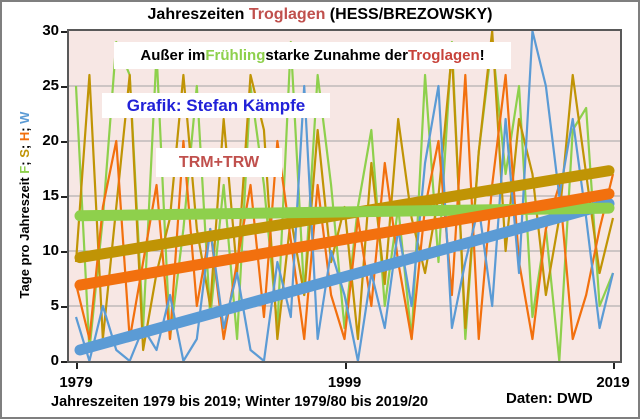 This screenshot has height=419, width=640. Describe the element at coordinates (549, 398) in the screenshot. I see `data-source-label: Daten: DWD` at that location.